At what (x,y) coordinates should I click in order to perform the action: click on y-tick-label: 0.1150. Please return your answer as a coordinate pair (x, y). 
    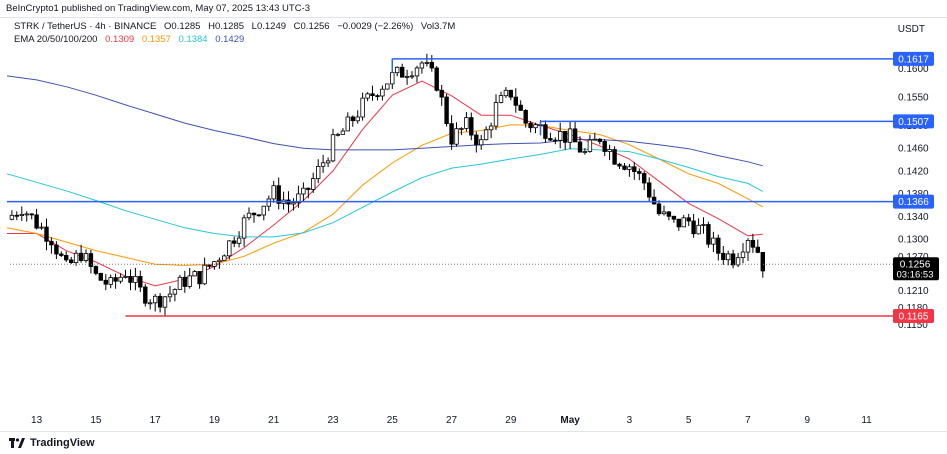
    Looking at the image, I should click on (913, 325).